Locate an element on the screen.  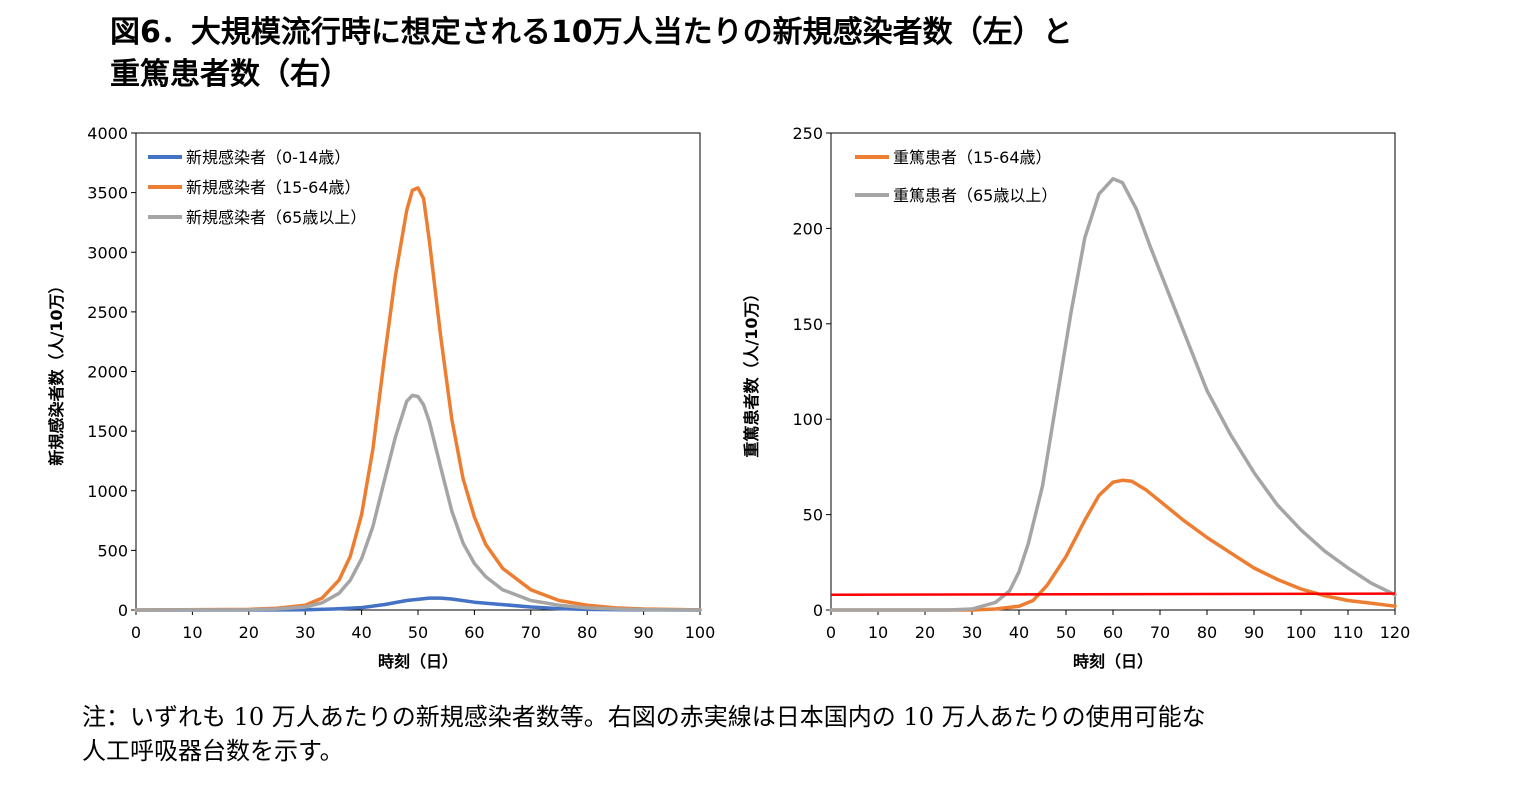
legend-label-1: 重篤患者（15-64歳） is located at coordinates (972, 157).